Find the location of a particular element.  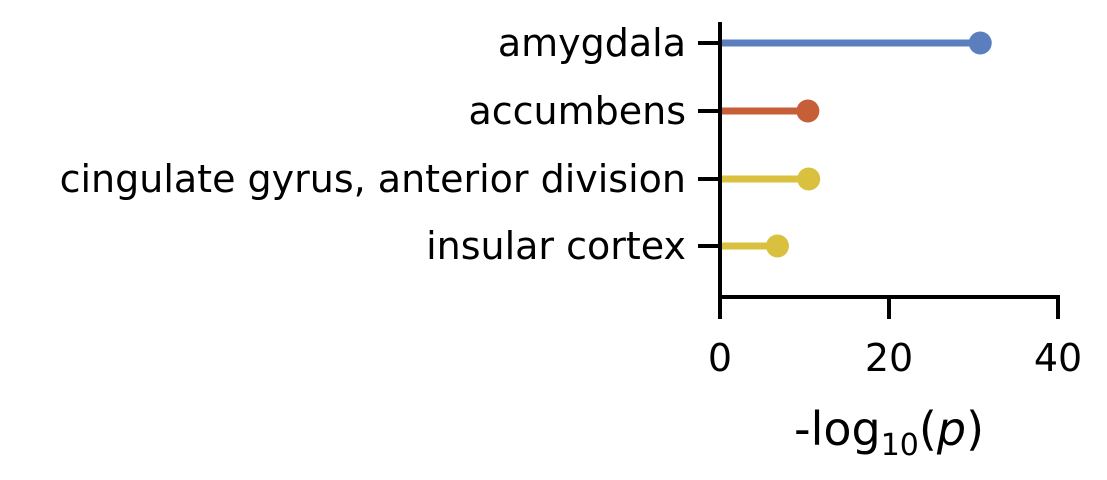

x-axis-label-variable: p is located at coordinates (951, 429).